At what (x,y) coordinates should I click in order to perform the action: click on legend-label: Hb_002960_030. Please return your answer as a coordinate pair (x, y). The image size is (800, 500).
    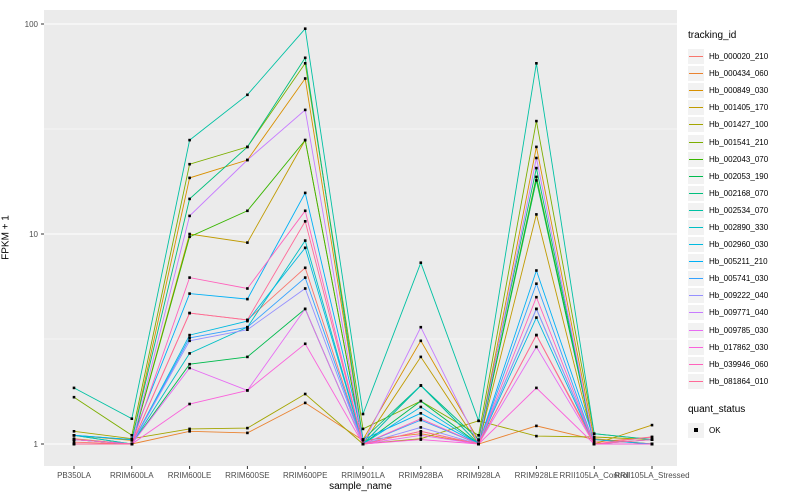
    Looking at the image, I should click on (739, 245).